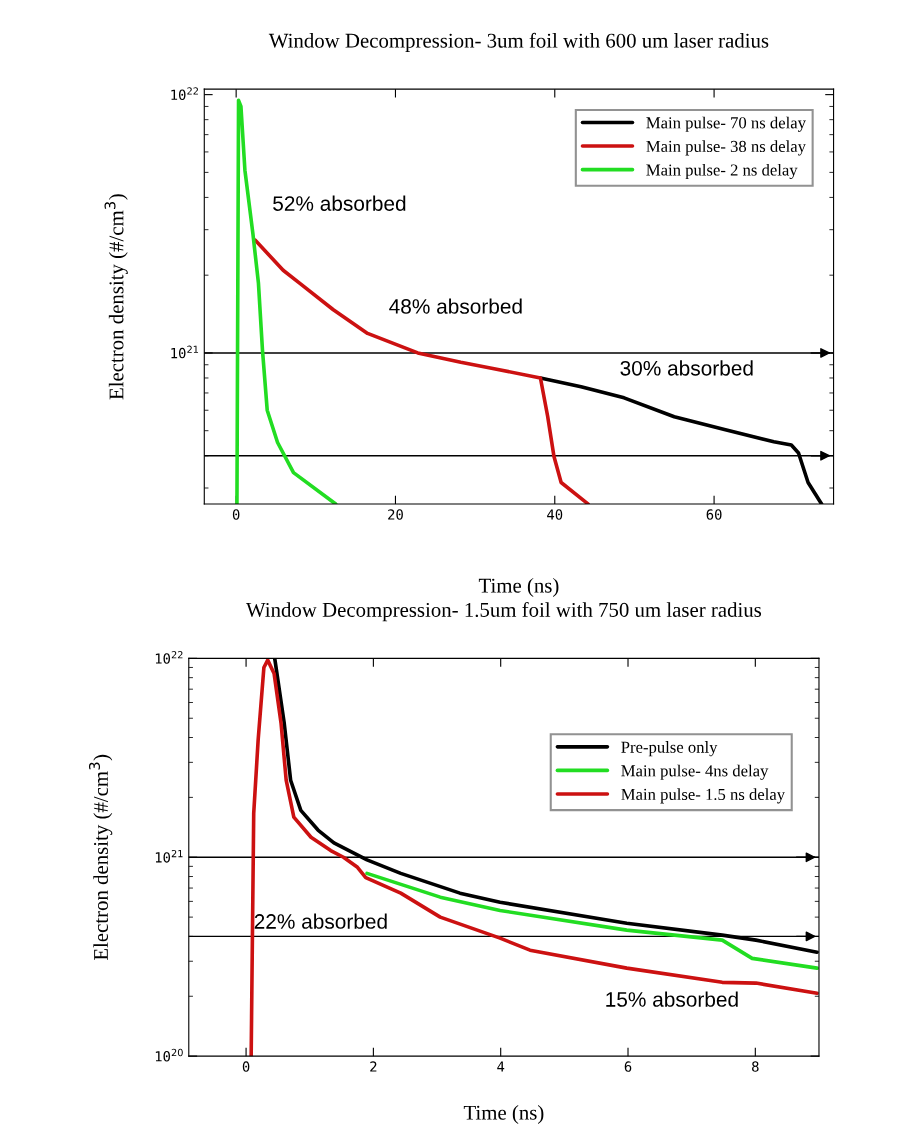  What do you see at coordinates (395, 514) in the screenshot?
I see `x-tick-label: 20` at bounding box center [395, 514].